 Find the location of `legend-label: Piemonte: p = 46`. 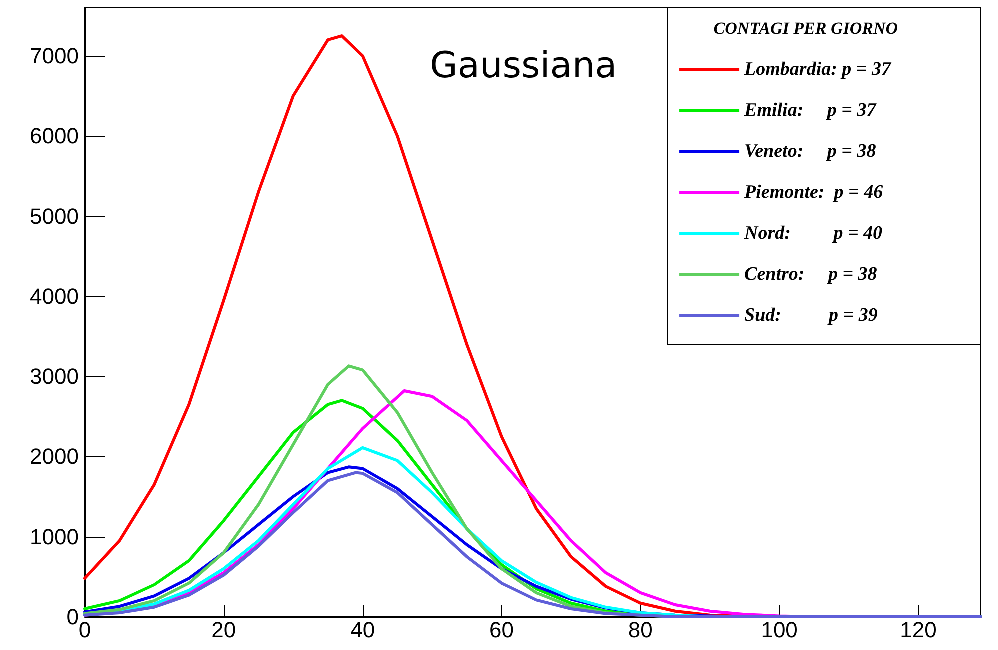

legend-label: Piemonte: p = 46 is located at coordinates (814, 192).